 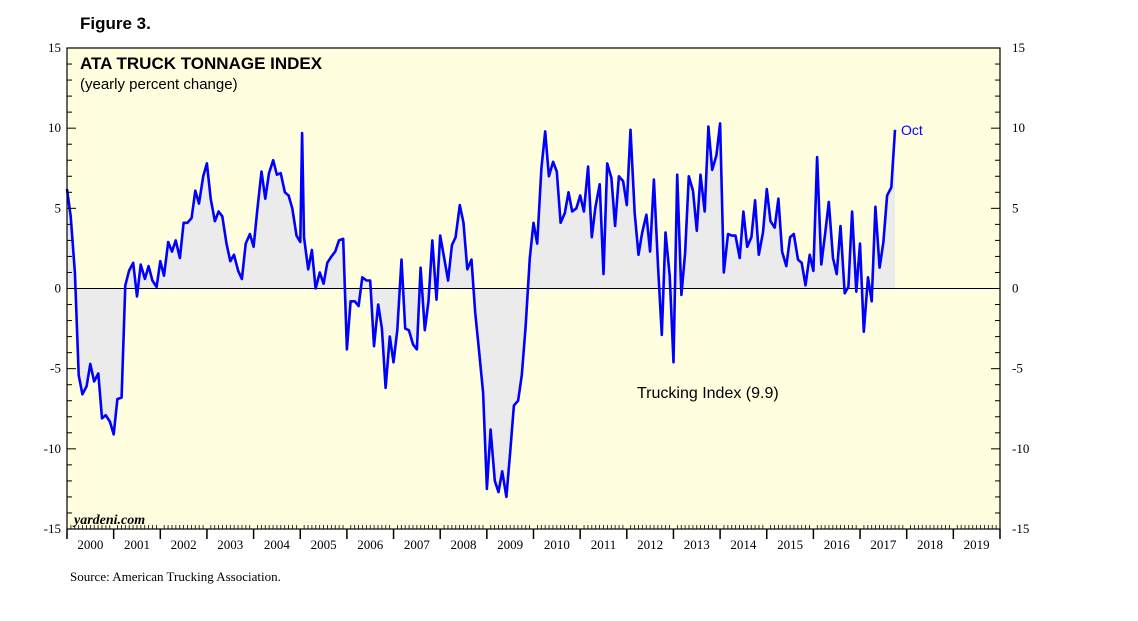 What do you see at coordinates (883, 544) in the screenshot?
I see `x-tick-label: 2017` at bounding box center [883, 544].